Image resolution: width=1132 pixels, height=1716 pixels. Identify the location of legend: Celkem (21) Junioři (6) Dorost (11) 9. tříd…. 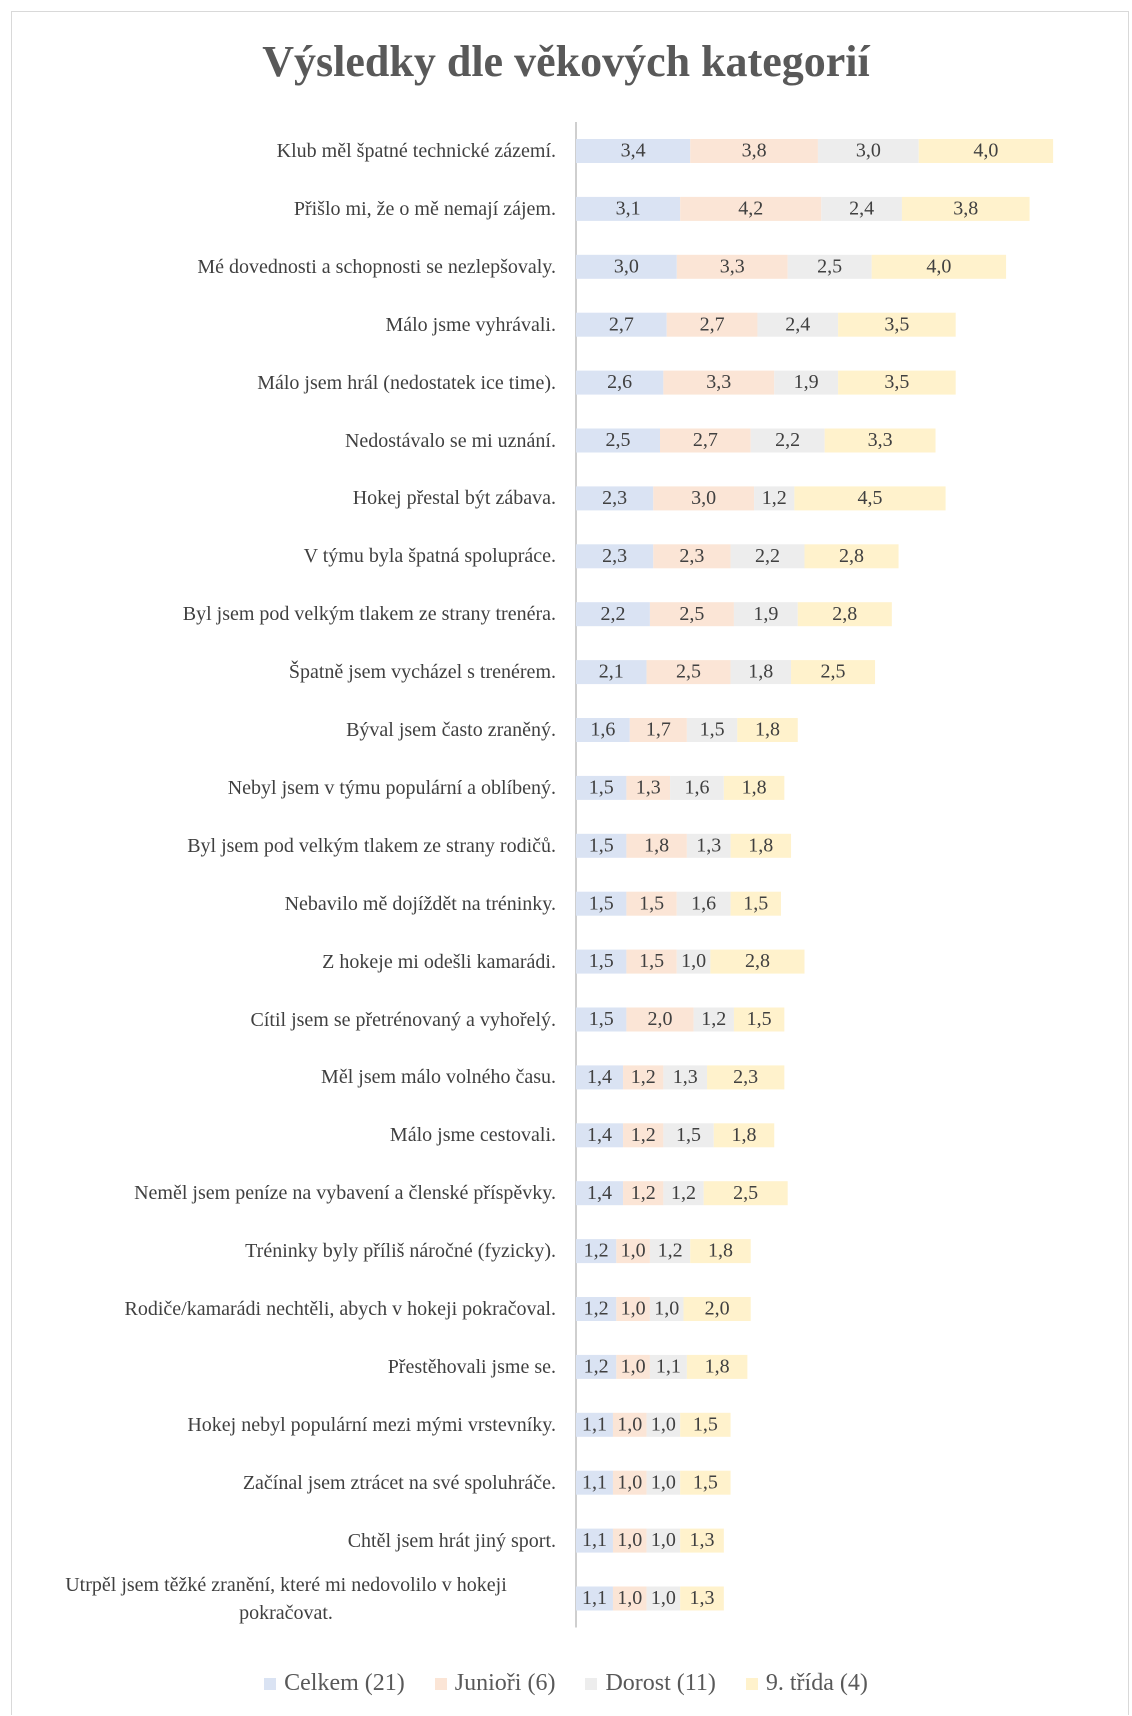
(566, 1683).